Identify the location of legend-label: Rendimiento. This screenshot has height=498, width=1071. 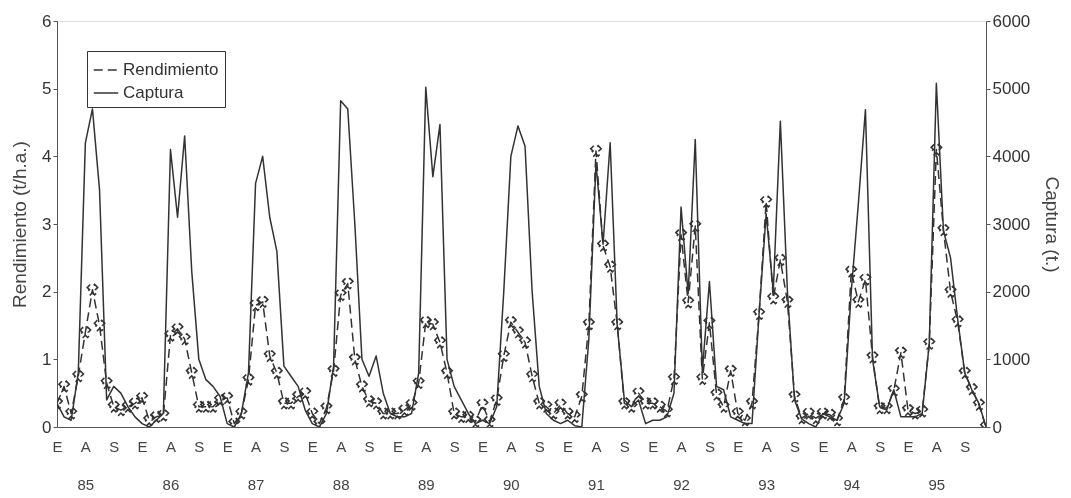
(171, 69).